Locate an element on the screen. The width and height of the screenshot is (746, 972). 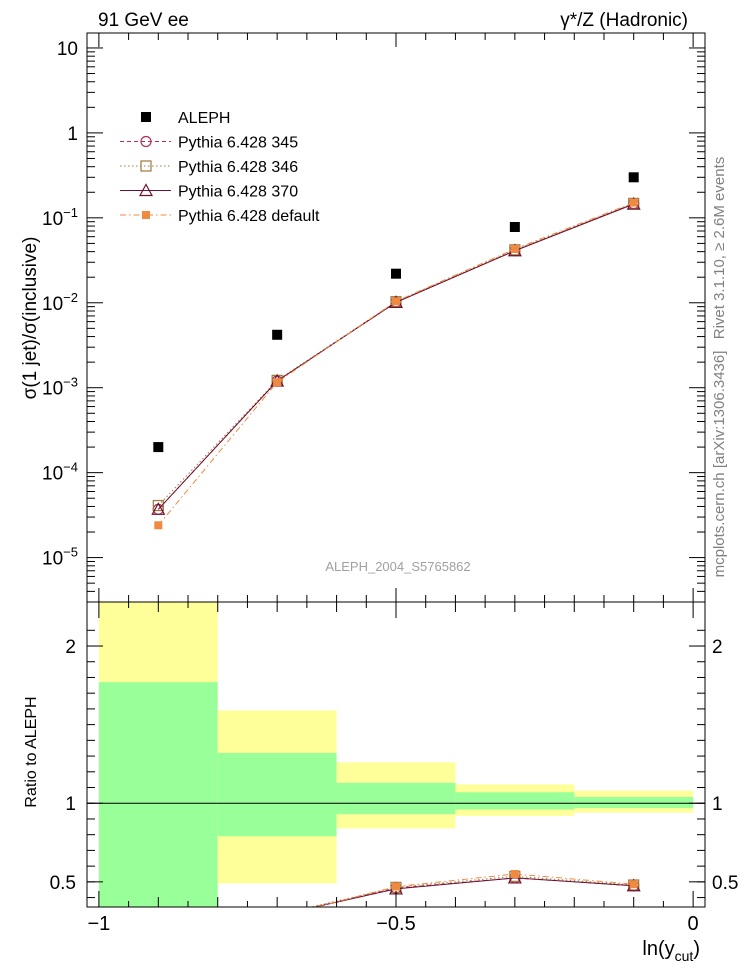
ratio-y-tick-label-right: 2 is located at coordinates (717, 647).